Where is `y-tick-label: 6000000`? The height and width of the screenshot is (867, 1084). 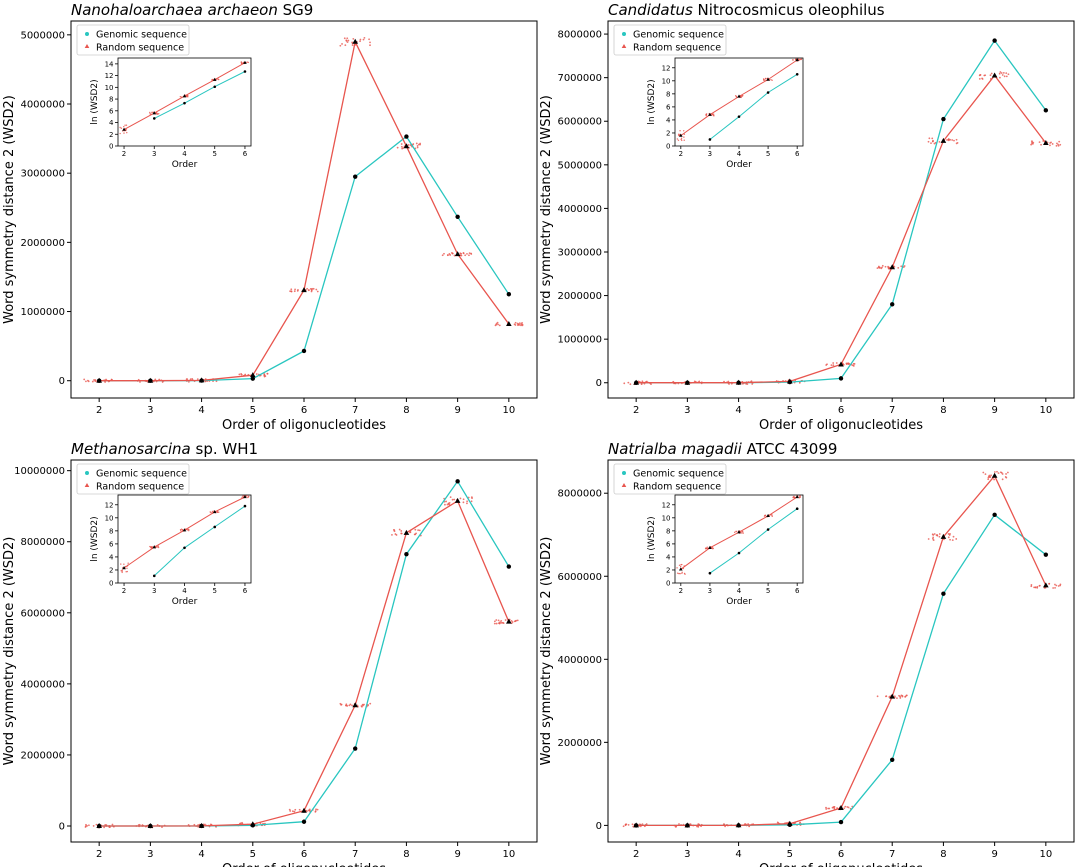 y-tick-label: 6000000 is located at coordinates (42, 613).